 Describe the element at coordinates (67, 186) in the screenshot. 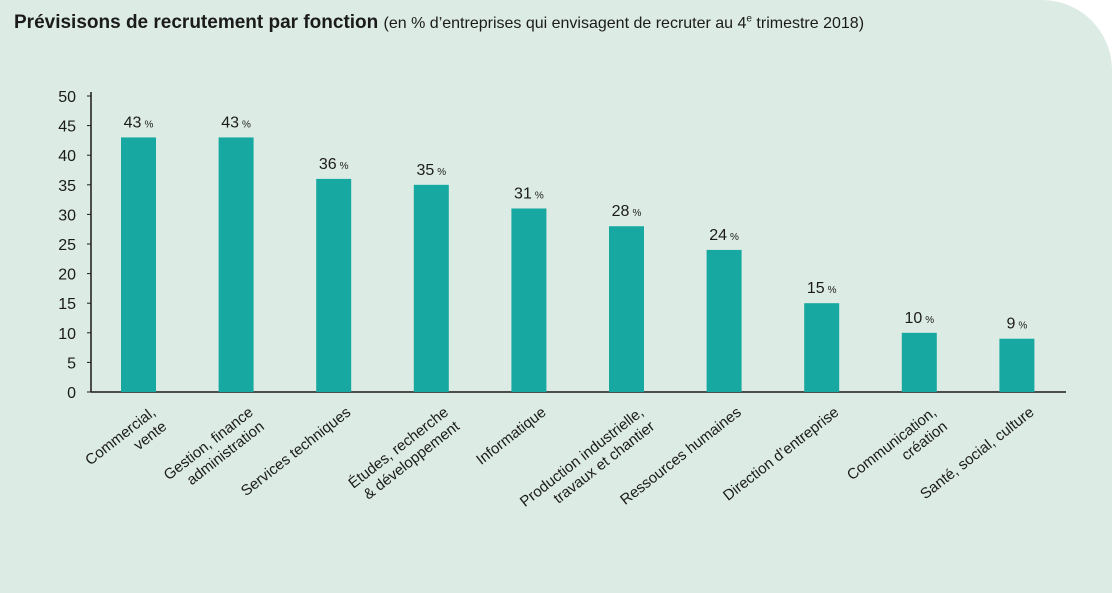

I see `y-tick-label: 35` at that location.